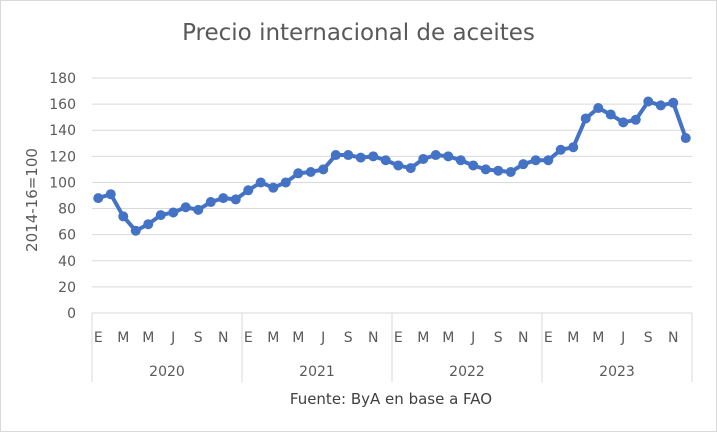 The height and width of the screenshot is (432, 717). What do you see at coordinates (317, 372) in the screenshot?
I see `x-year-label: 2021` at bounding box center [317, 372].